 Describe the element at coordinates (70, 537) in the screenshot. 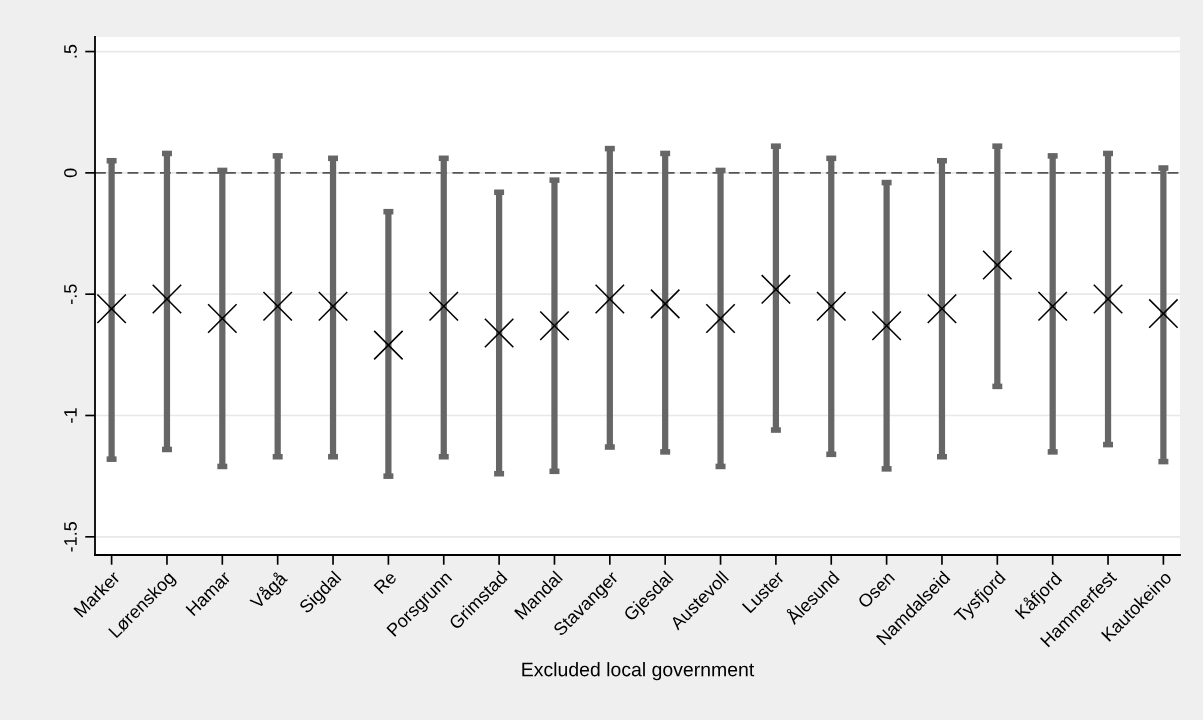

I see `y-tick-label: -1.5` at that location.